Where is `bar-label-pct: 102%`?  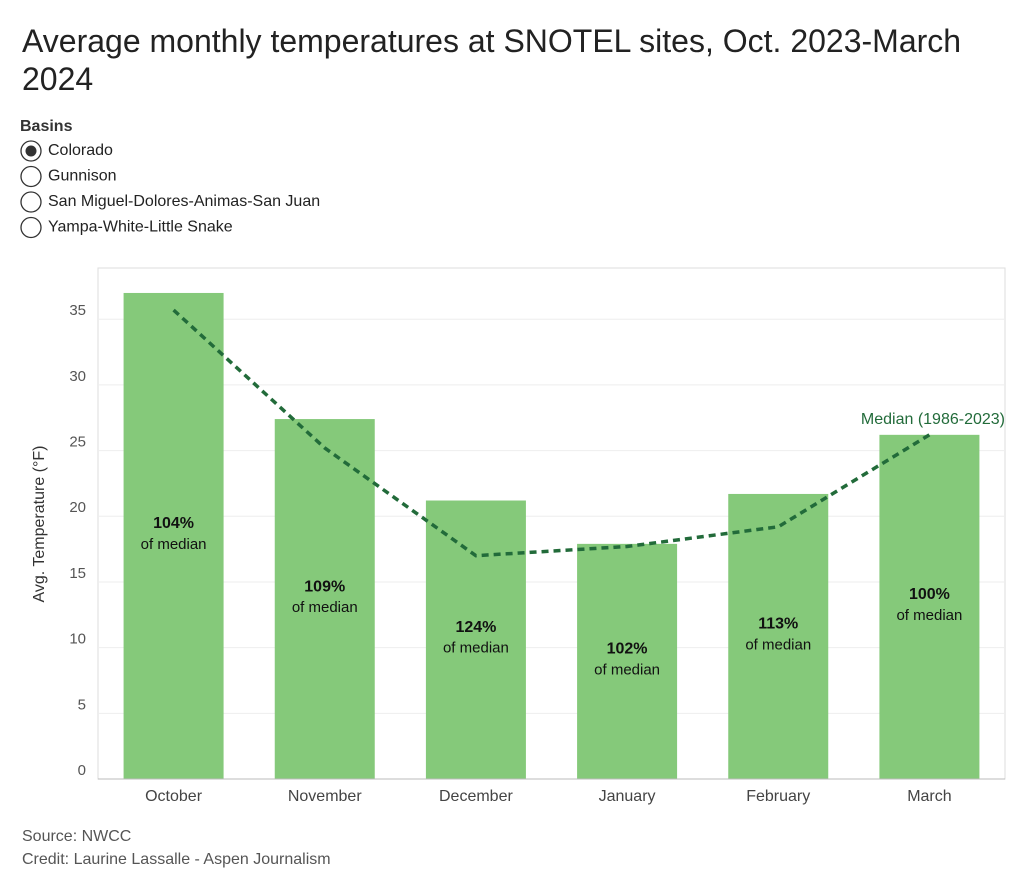
bar-label-pct: 102% is located at coordinates (627, 649).